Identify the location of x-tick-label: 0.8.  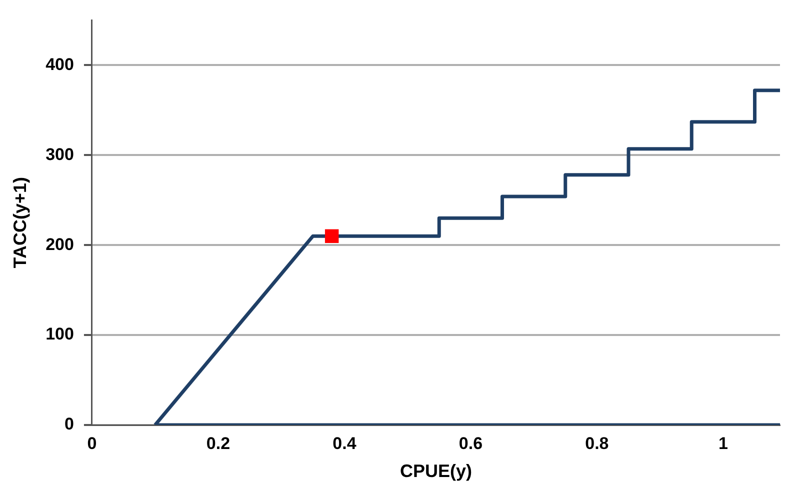
(597, 443).